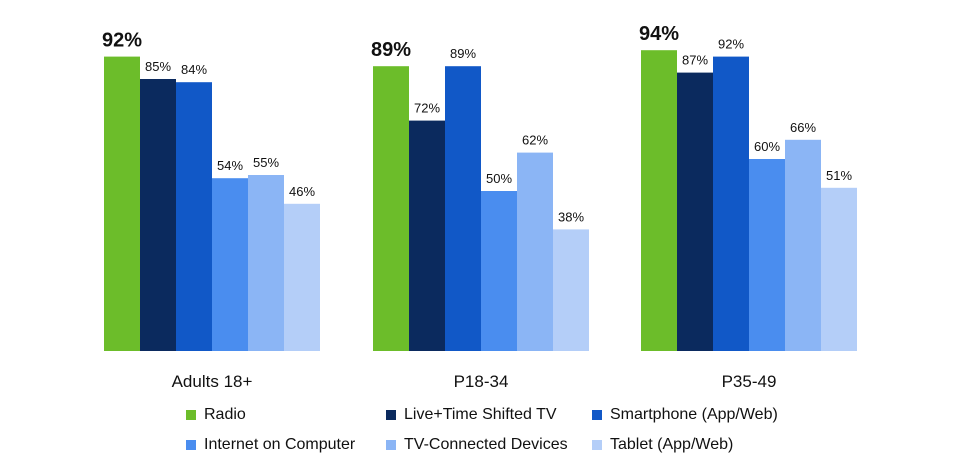 This screenshot has width=953, height=461. What do you see at coordinates (767, 146) in the screenshot?
I see `data-label-internet-on-computer-p35-49: 60%` at bounding box center [767, 146].